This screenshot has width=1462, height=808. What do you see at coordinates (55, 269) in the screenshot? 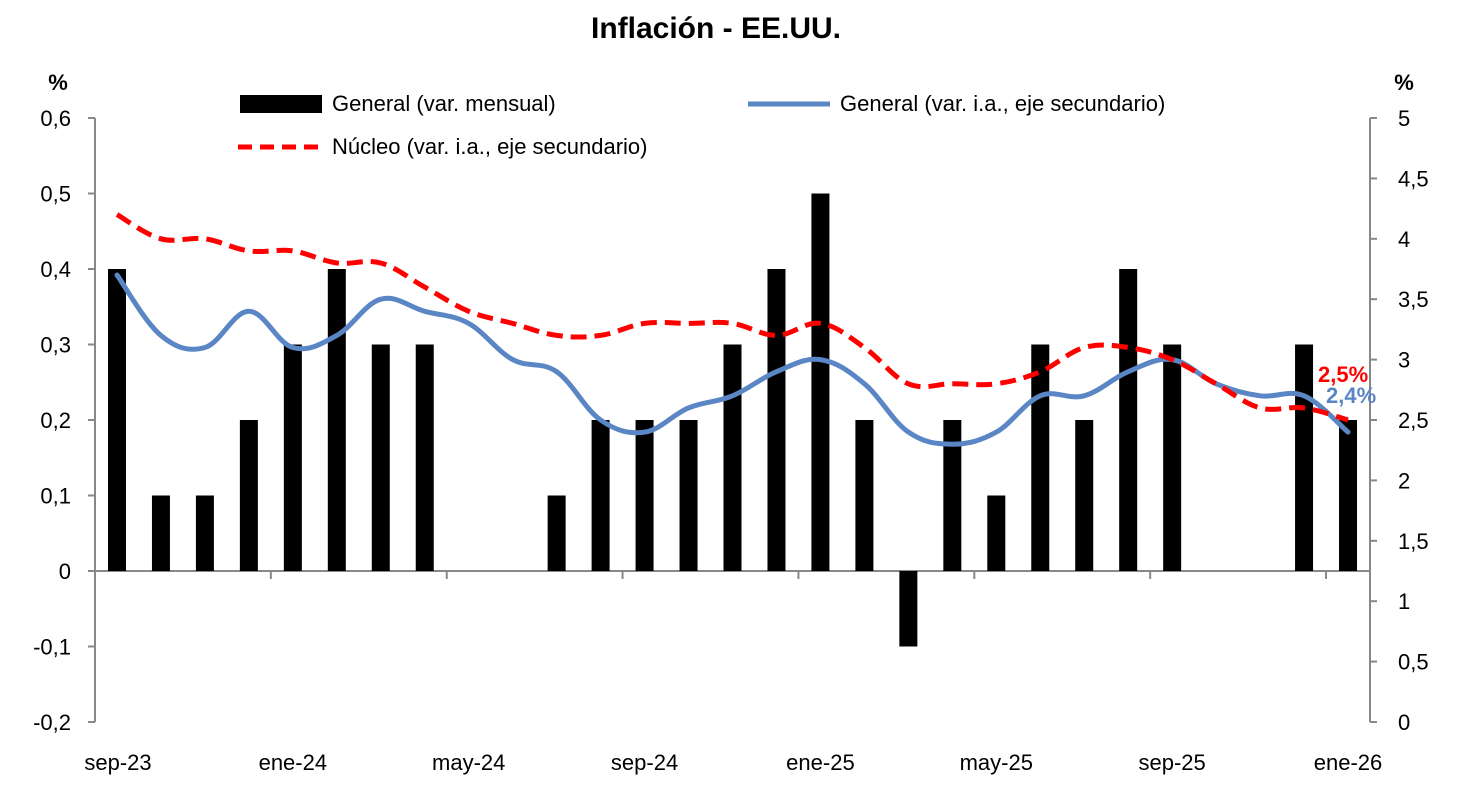
I see `left-axis-tick-label: 0,4` at bounding box center [55, 269].